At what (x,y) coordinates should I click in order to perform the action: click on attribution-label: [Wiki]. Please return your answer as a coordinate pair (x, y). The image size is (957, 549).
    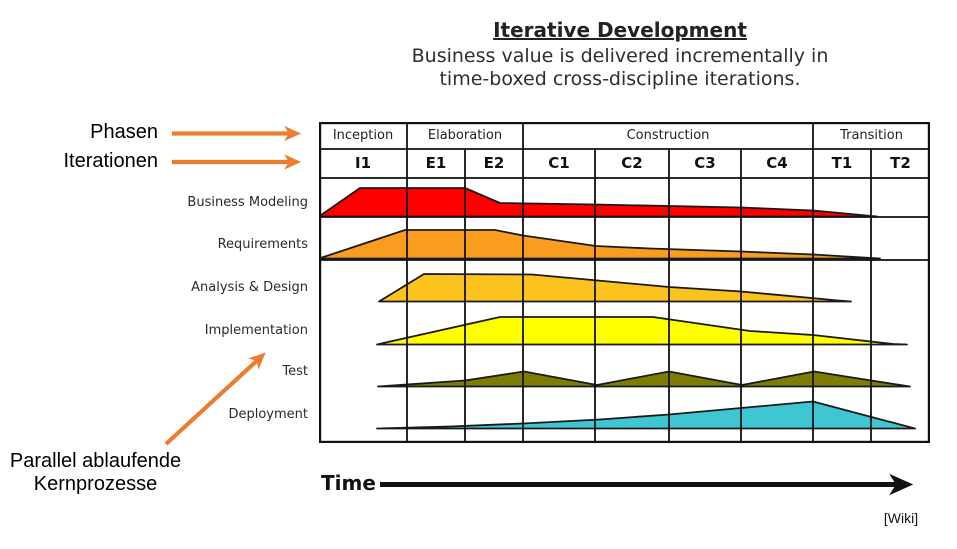
    Looking at the image, I should click on (901, 518).